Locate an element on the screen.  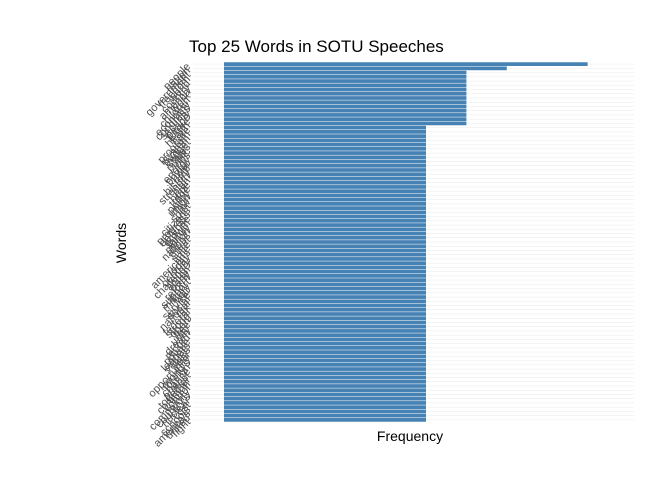
y-axis-title: Words is located at coordinates (121, 243).